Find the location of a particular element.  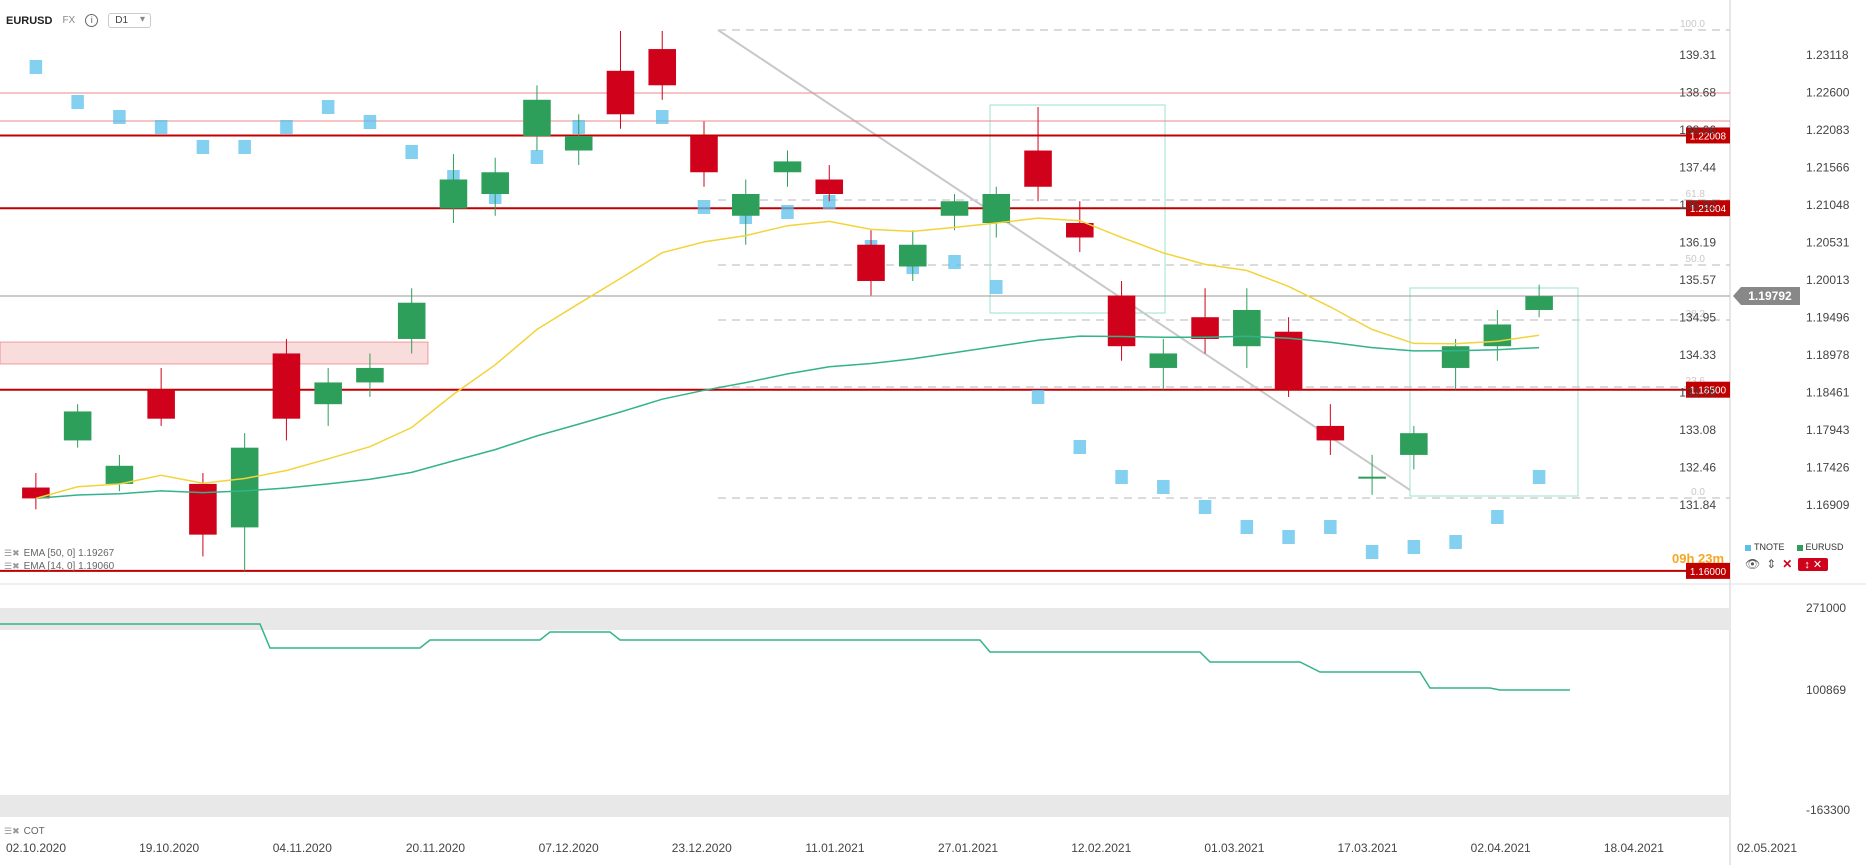

fib-label: 23.6 is located at coordinates (1696, 381).